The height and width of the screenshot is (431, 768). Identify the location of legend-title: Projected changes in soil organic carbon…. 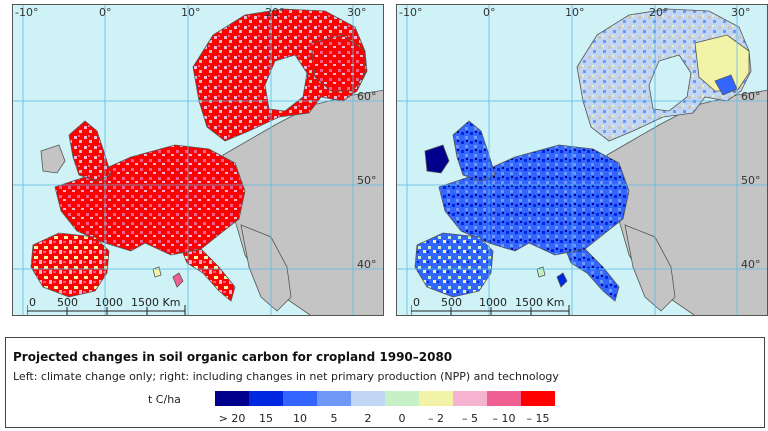
(233, 357).